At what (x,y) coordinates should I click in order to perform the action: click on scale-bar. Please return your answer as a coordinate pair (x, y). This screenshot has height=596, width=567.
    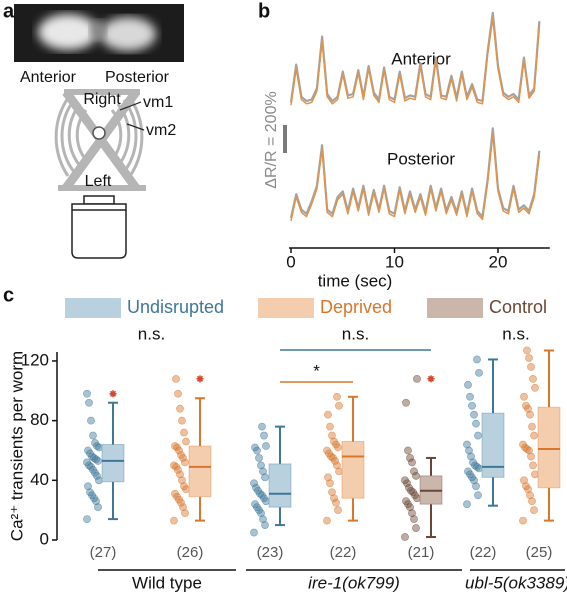
    Looking at the image, I should click on (285, 139).